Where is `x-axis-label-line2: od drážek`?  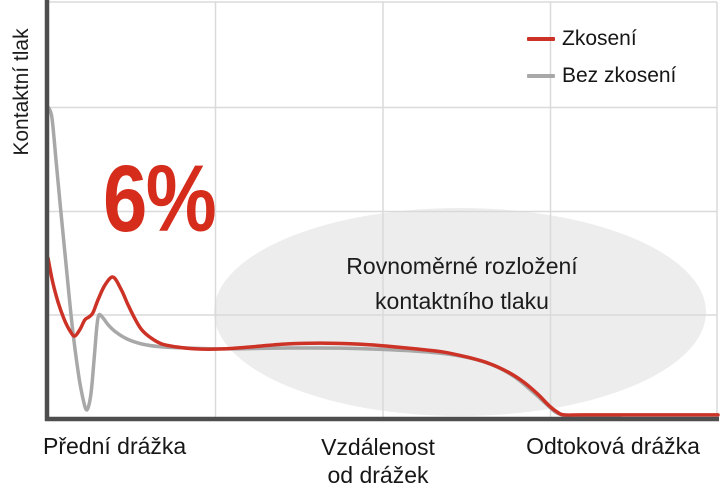 x-axis-label-line2: od drážek is located at coordinates (378, 475).